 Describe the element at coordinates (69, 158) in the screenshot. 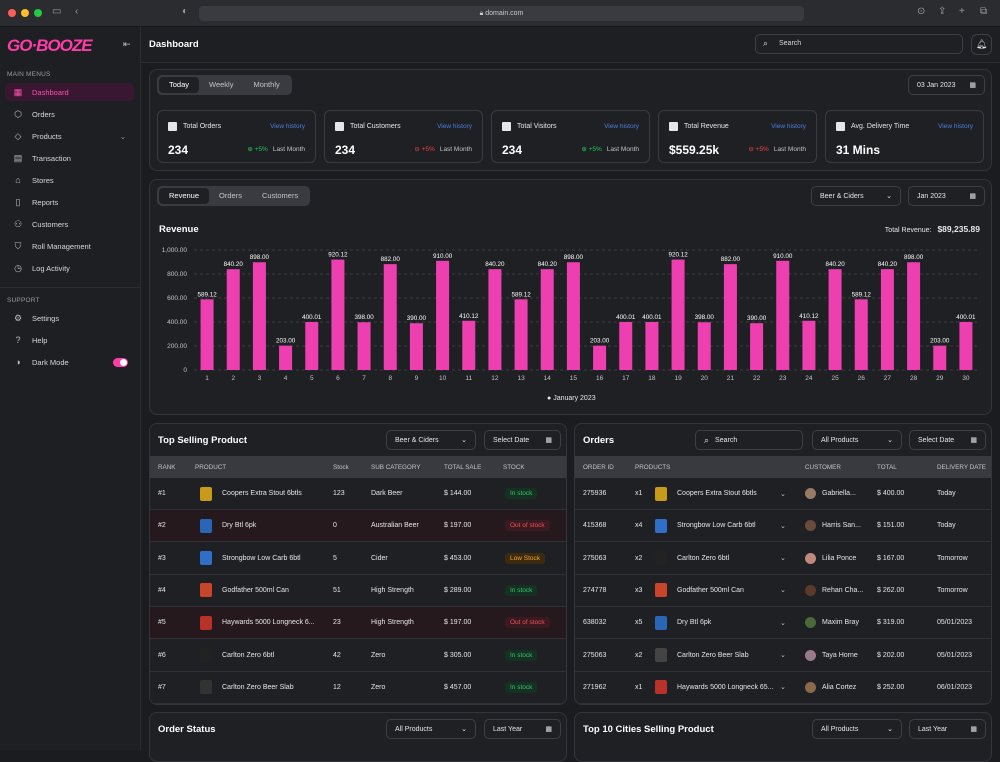

I see `sidebar-item-transaction: ▤ Transaction` at that location.